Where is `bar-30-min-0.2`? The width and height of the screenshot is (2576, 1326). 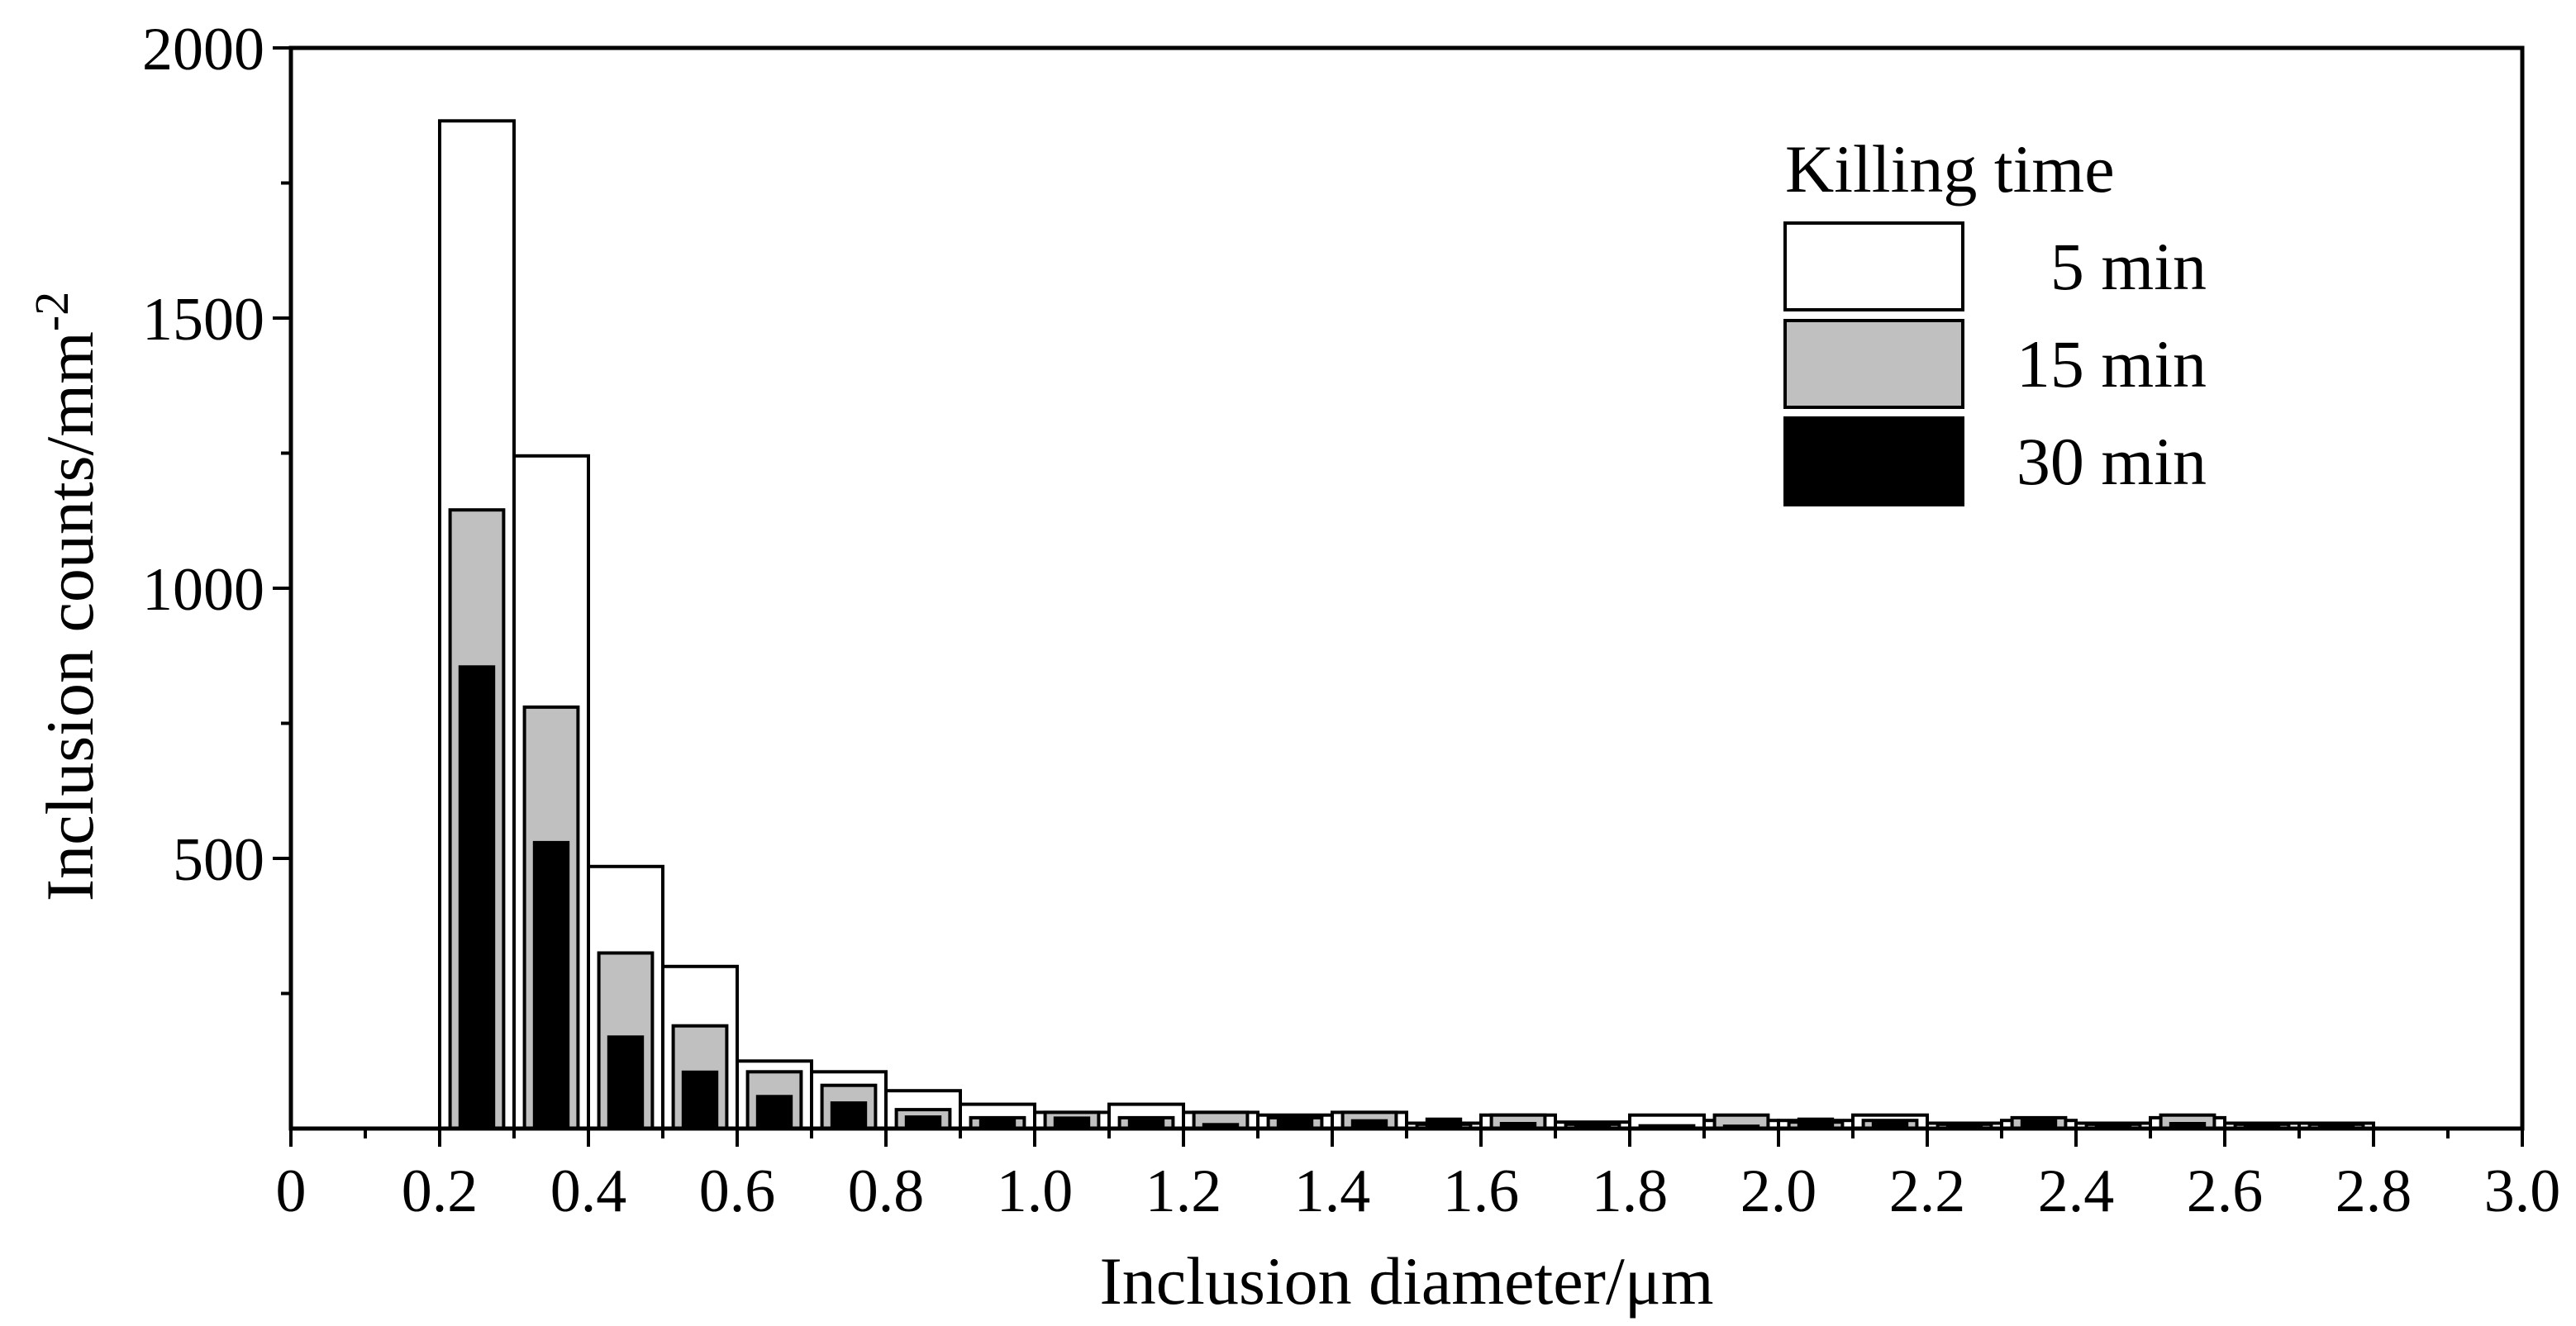
bar-30-min-0.2 is located at coordinates (477, 897).